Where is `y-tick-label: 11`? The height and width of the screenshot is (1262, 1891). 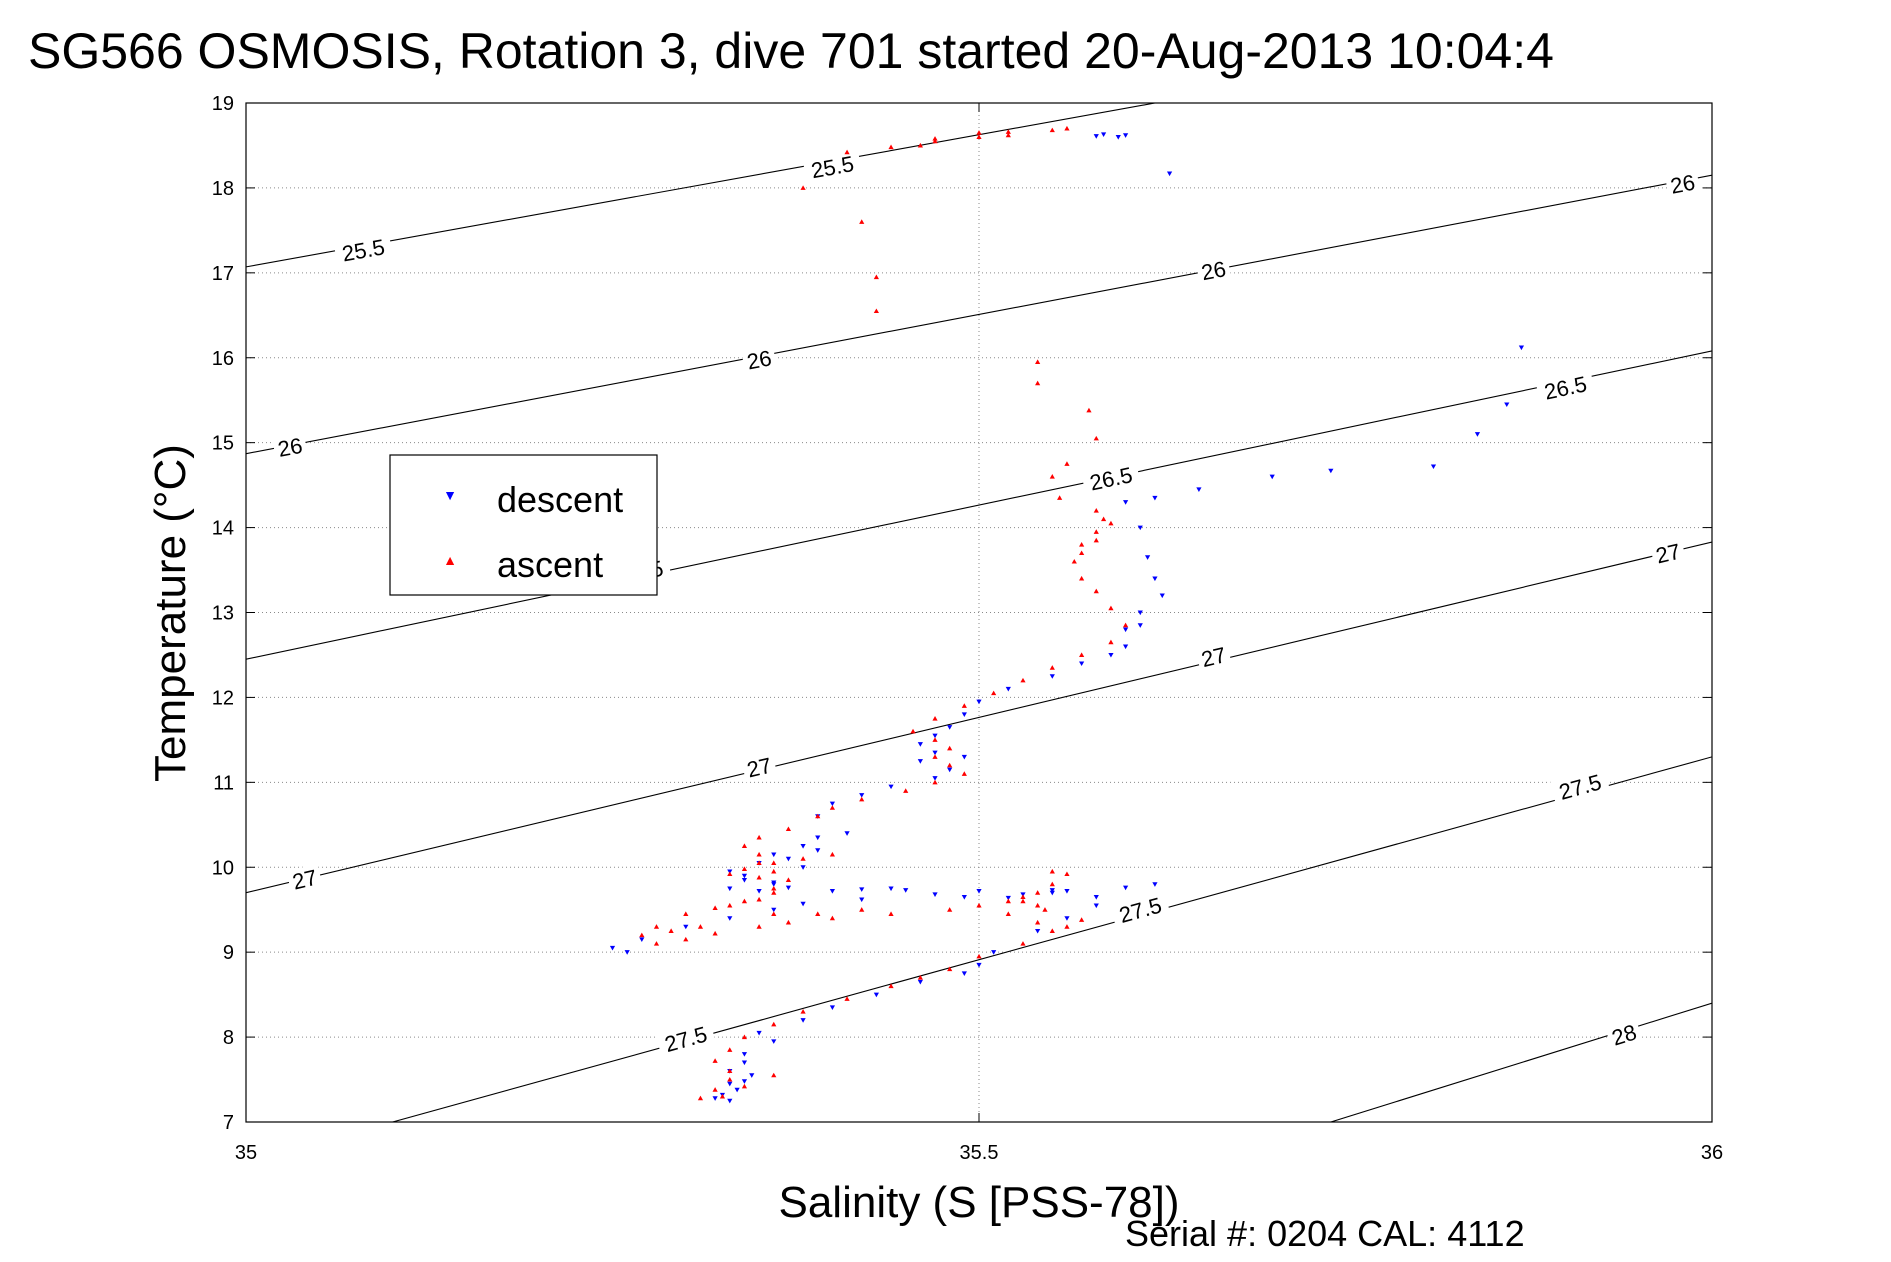
y-tick-label: 11 is located at coordinates (223, 783).